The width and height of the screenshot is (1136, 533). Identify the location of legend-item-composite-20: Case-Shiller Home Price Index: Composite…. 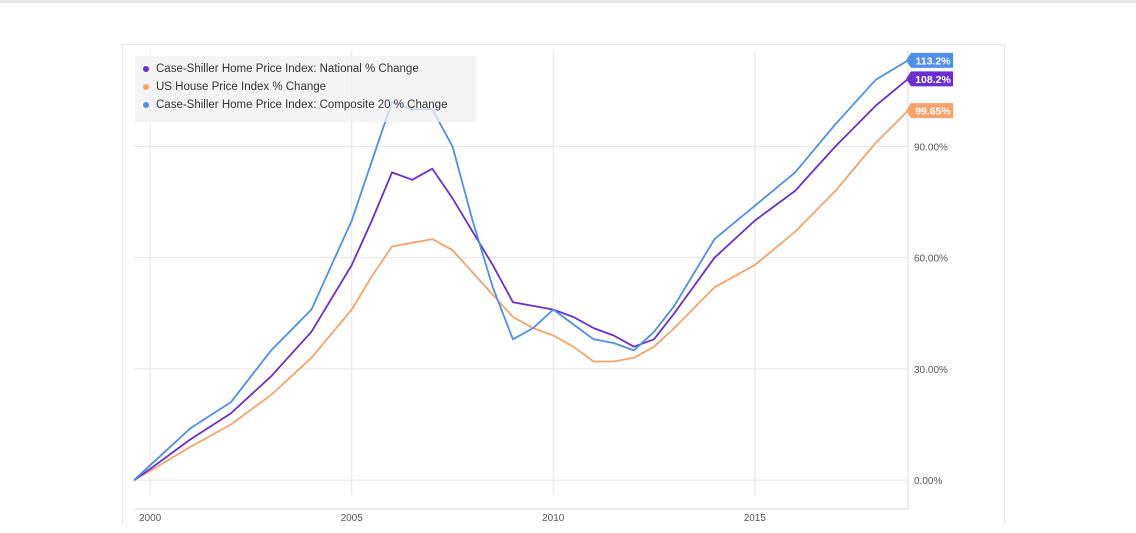
(295, 105).